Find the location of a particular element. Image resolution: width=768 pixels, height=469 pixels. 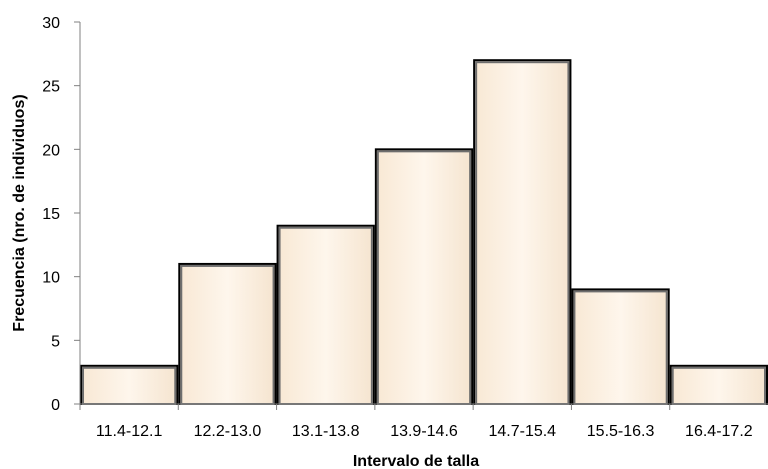

x-tick-label: 14.7-15.4 is located at coordinates (522, 431).